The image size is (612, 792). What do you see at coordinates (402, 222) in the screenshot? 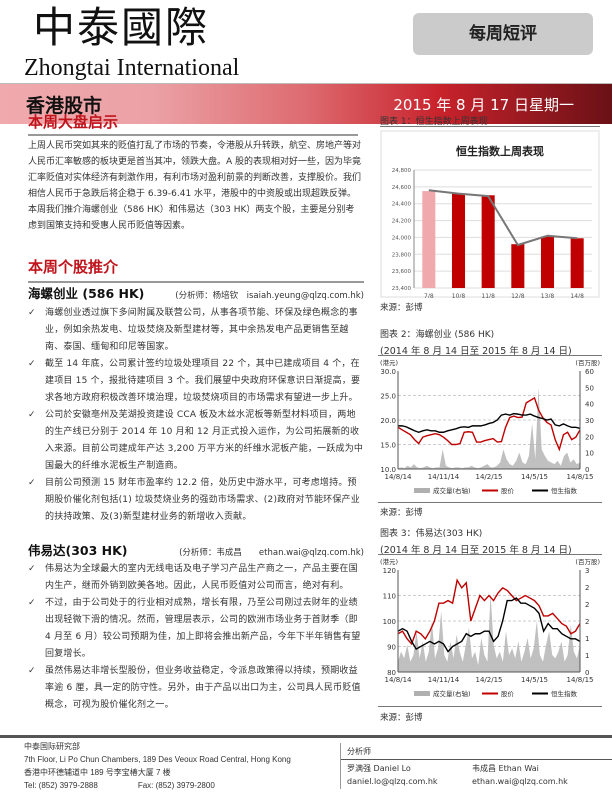
I see `y-tick-label: 24,200` at bounding box center [402, 222].